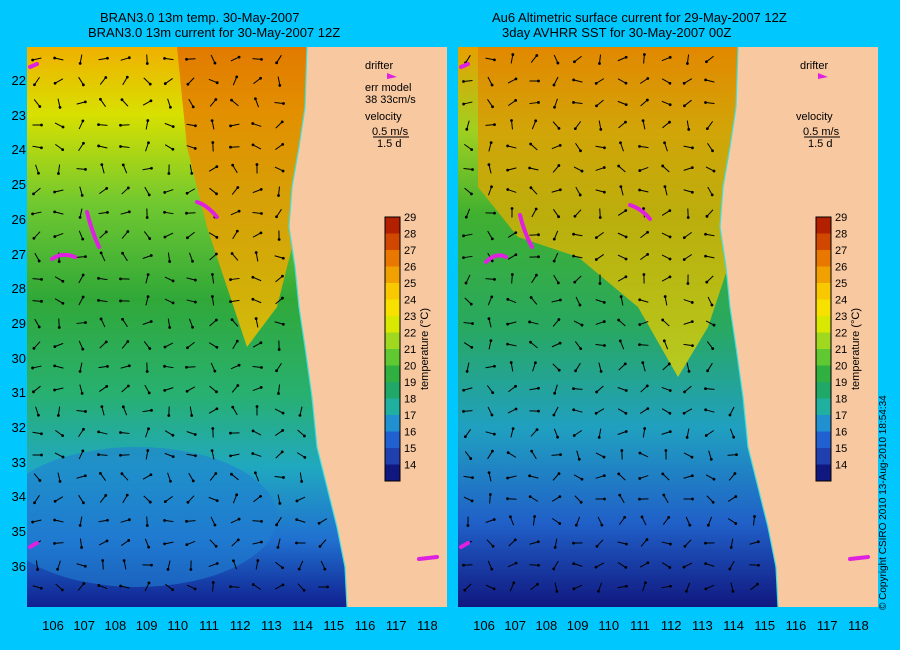 This screenshot has width=900, height=650. Describe the element at coordinates (823, 76) in the screenshot. I see `drifter-icon` at that location.